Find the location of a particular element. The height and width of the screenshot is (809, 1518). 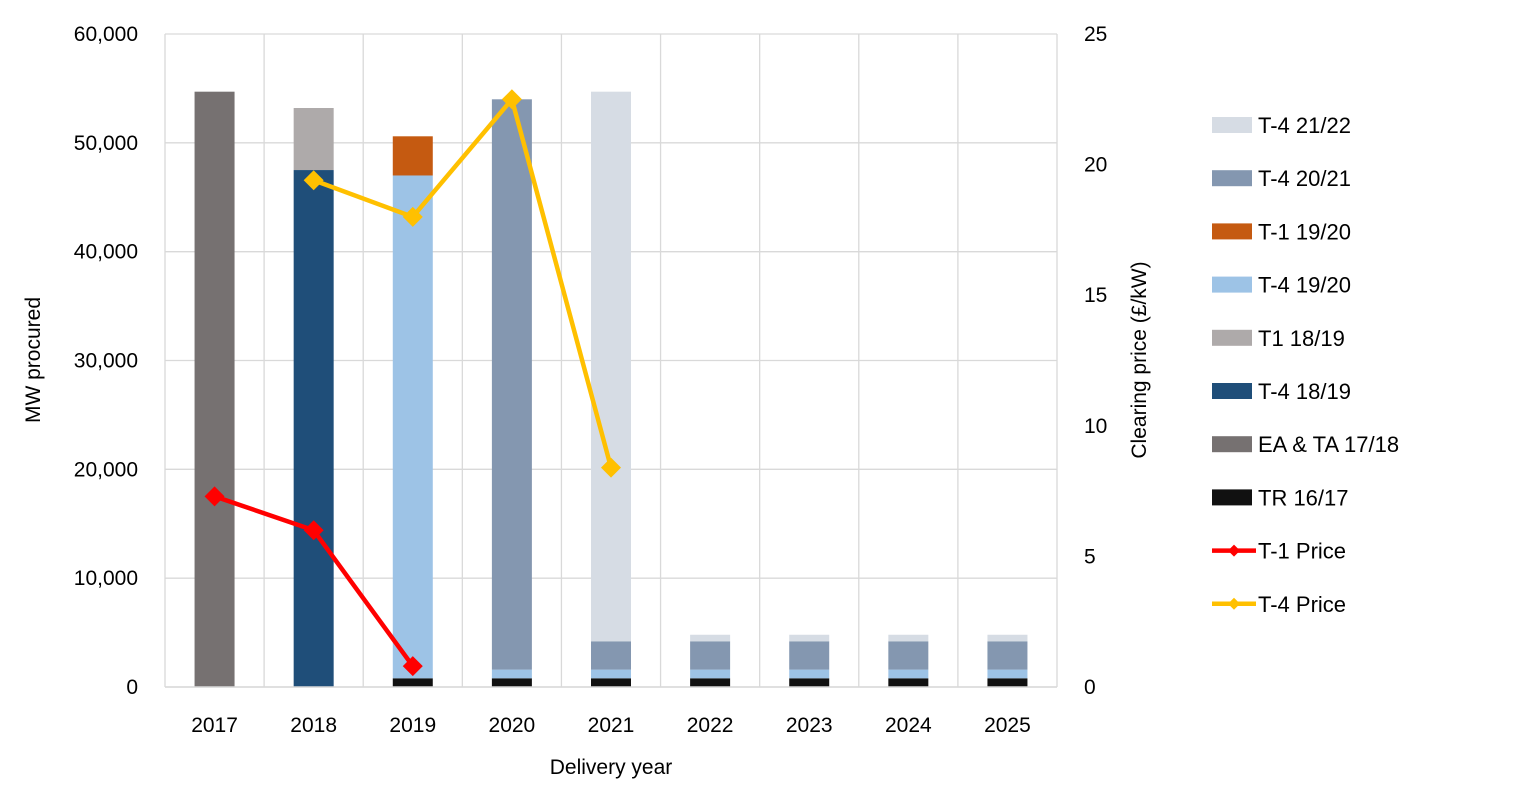

bar-tr-16-17-2025 is located at coordinates (1007, 682).